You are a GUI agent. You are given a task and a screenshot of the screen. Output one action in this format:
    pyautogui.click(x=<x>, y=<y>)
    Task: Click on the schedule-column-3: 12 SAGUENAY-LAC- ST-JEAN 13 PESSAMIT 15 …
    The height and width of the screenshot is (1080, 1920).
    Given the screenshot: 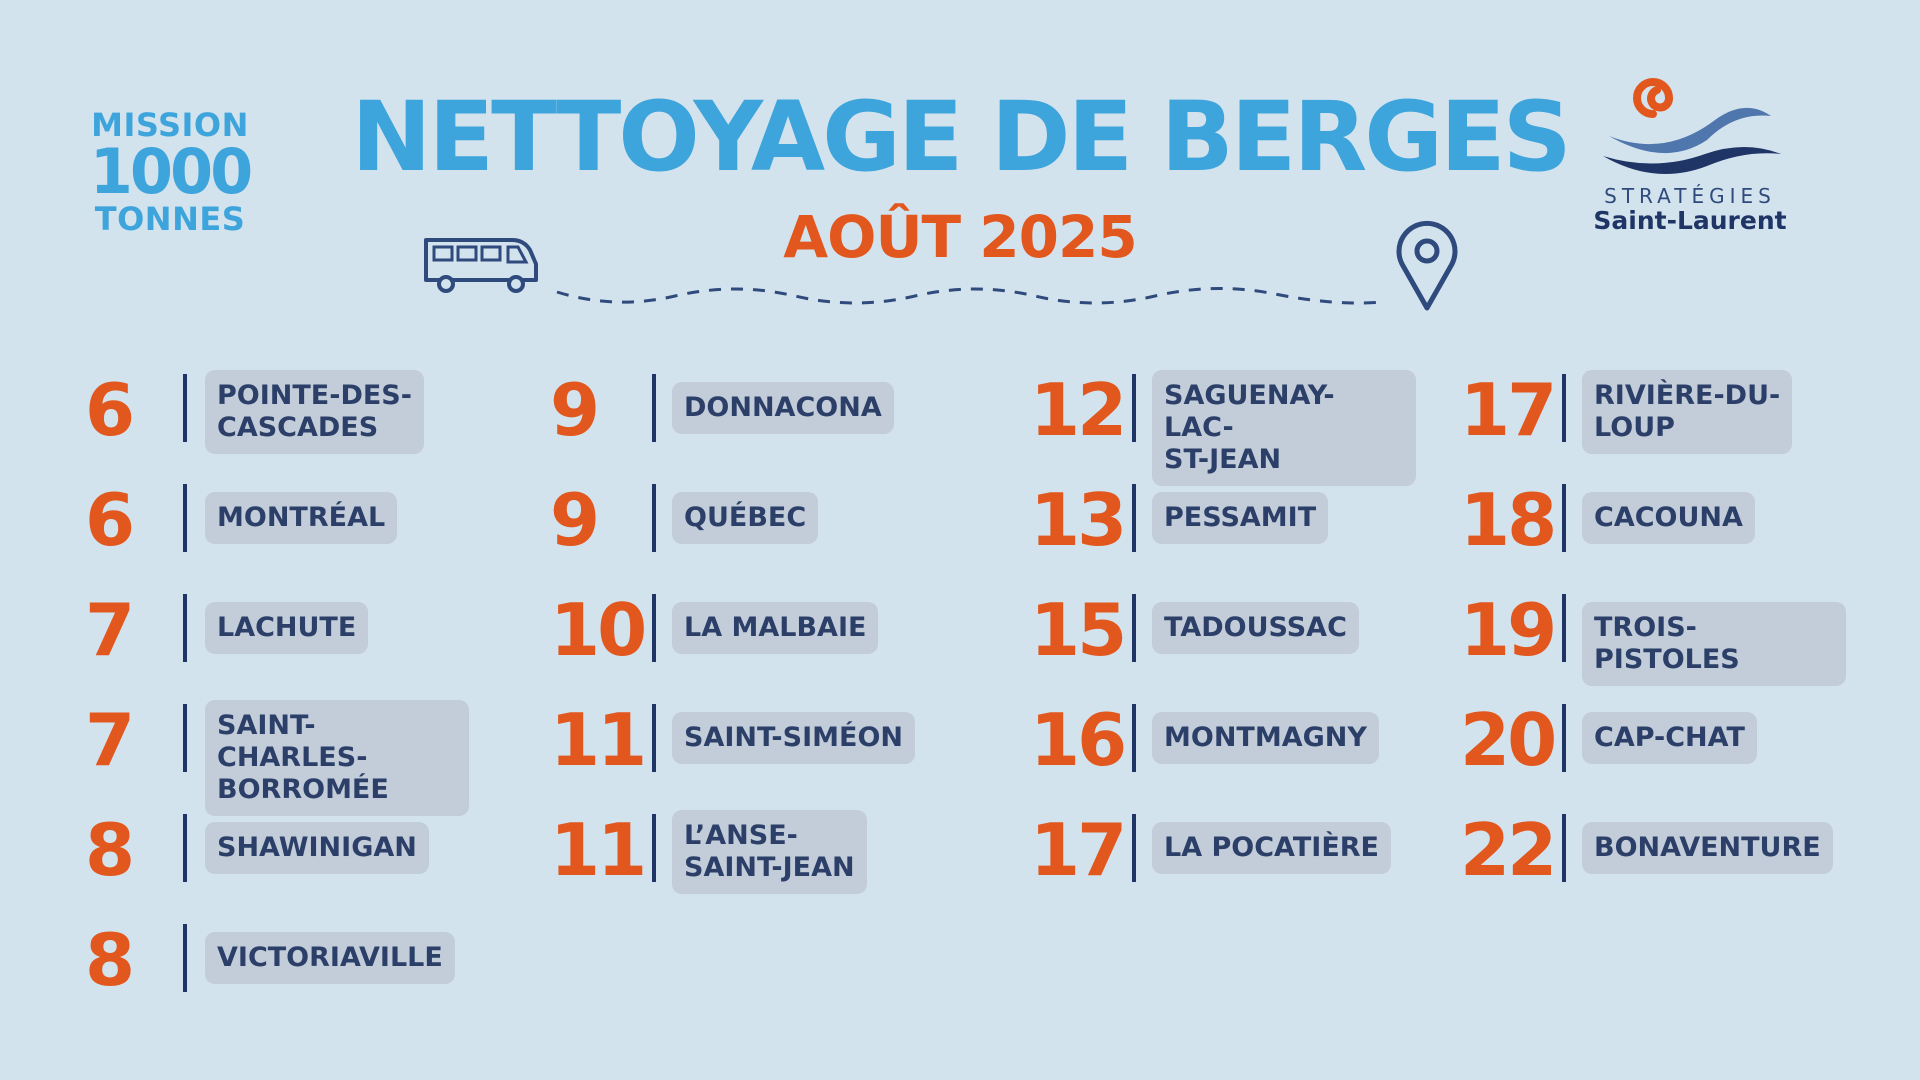 What is the action you would take?
    pyautogui.click(x=1240, y=635)
    